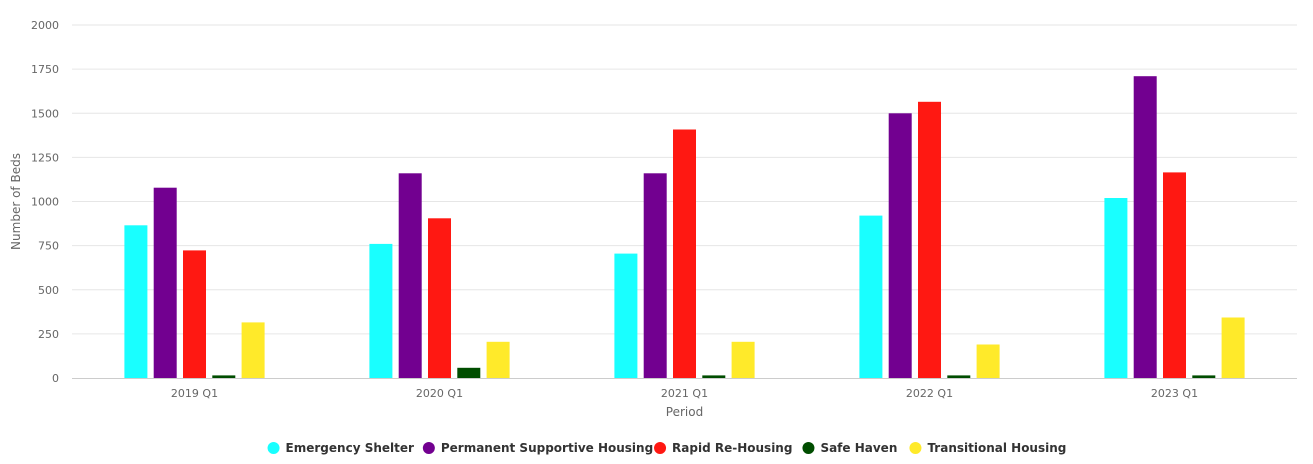 The height and width of the screenshot is (464, 1313). Describe the element at coordinates (959, 376) in the screenshot. I see `bar-safe-haven-2022-q1` at that location.